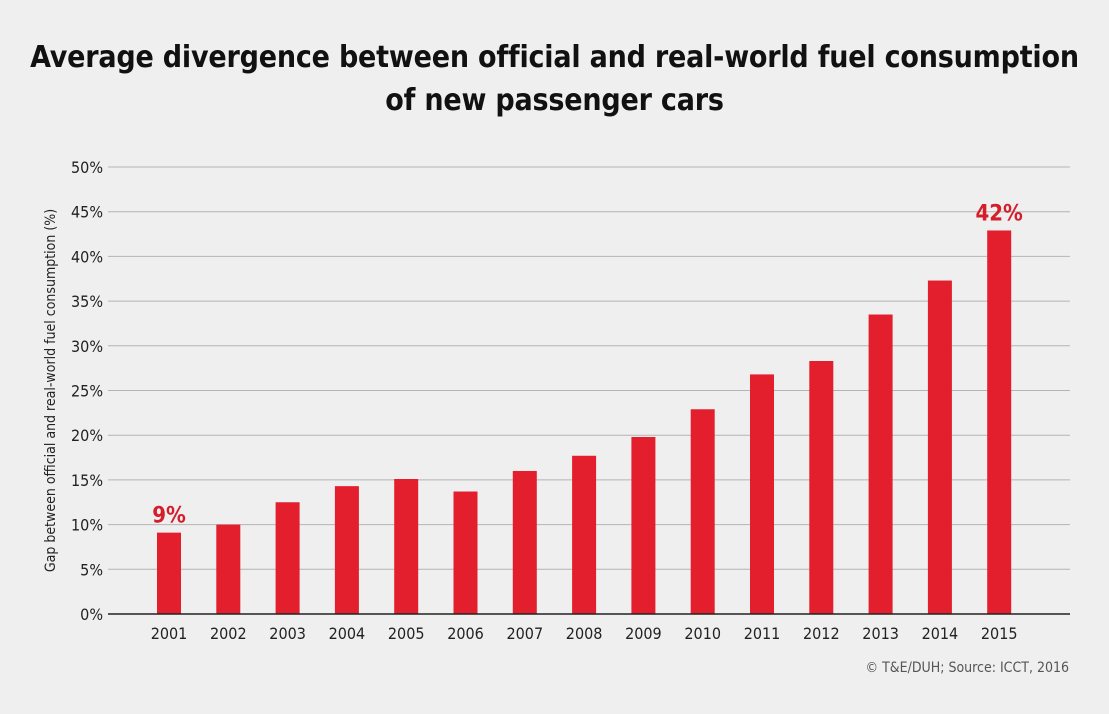 The height and width of the screenshot is (714, 1109). I want to click on x-tick-label: 2015, so click(999, 633).